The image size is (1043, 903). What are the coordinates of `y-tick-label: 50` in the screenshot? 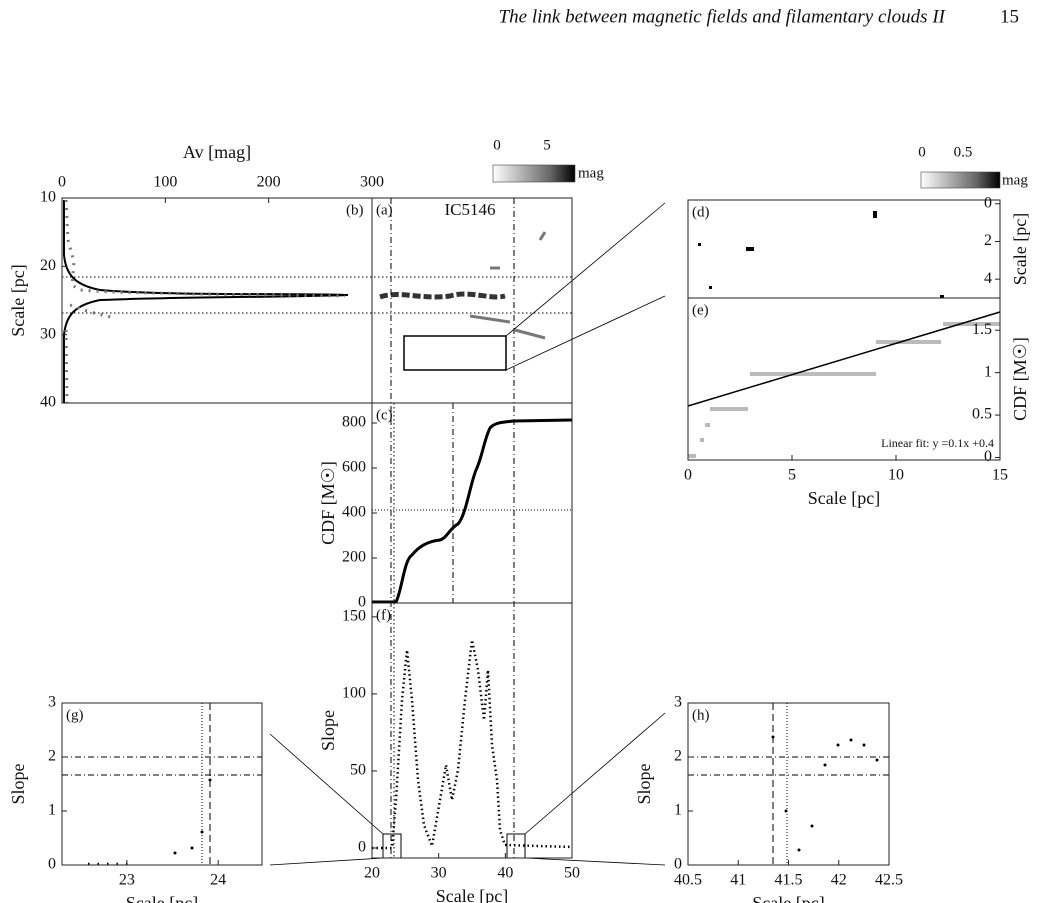 It's located at (358, 770).